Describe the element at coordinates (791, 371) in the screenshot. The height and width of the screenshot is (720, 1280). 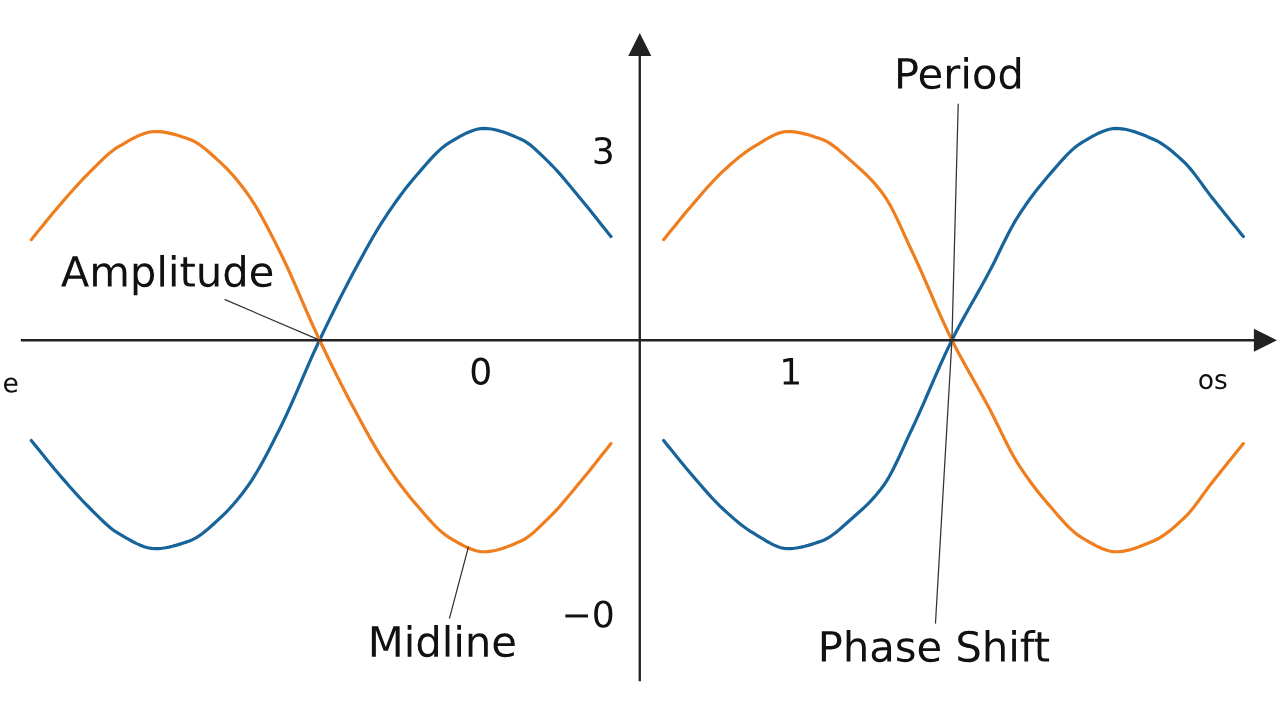
I see `x-tick-label: 1` at that location.